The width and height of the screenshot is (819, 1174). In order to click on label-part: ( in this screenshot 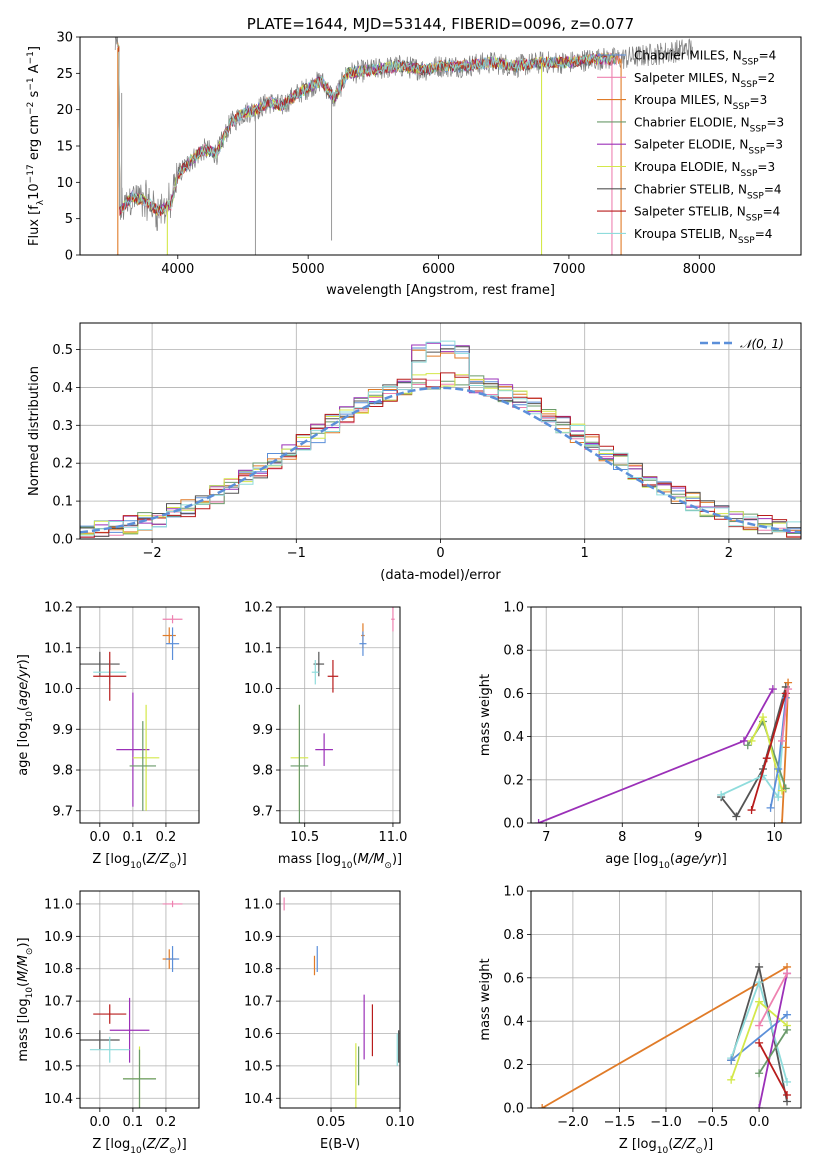, I will do `click(23, 708)`.